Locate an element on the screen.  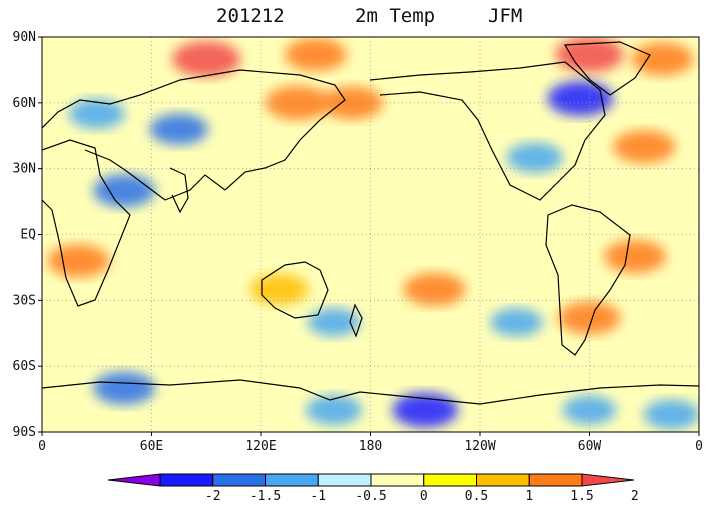
coast-africa is located at coordinates (86, 223).